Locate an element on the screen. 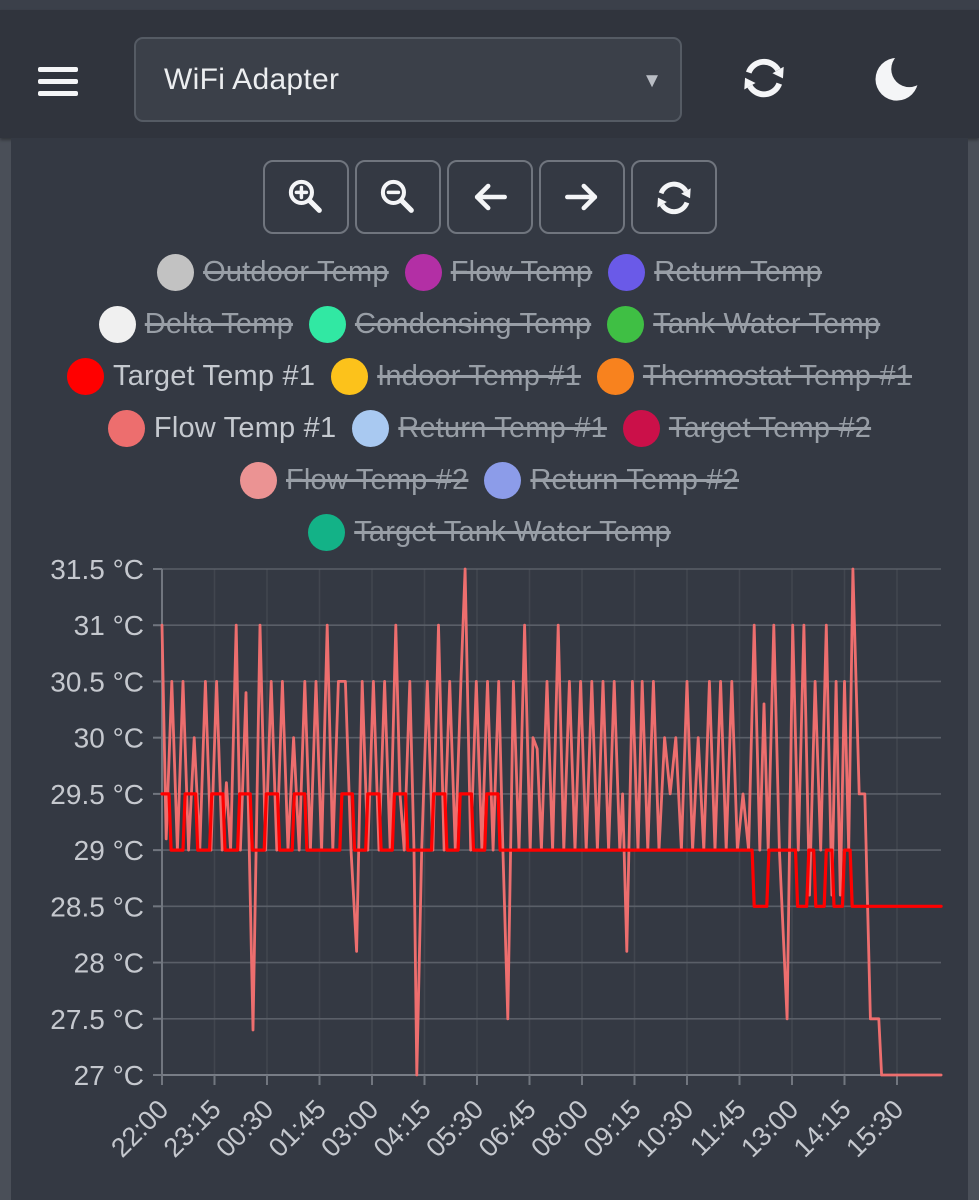 The height and width of the screenshot is (1200, 979). legend-item-target-temp-2: Target Temp #2 is located at coordinates (747, 428).